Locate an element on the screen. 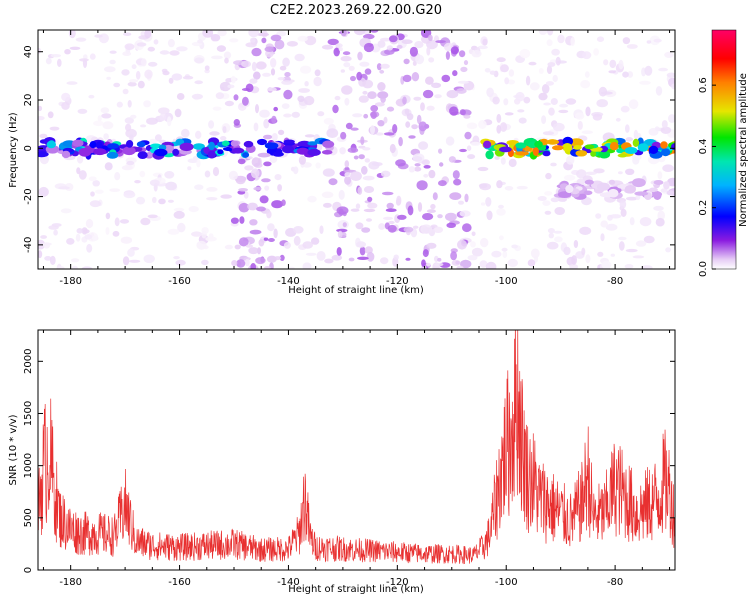  x-tick-label: -140 is located at coordinates (288, 582).